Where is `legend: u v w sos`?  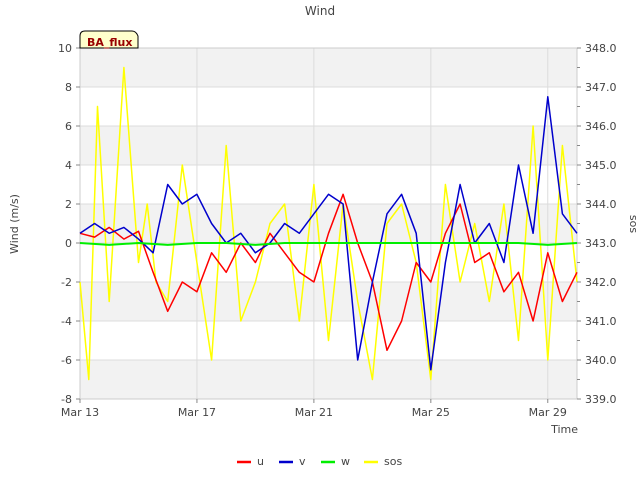
legend: u v w sos is located at coordinates (319, 461).